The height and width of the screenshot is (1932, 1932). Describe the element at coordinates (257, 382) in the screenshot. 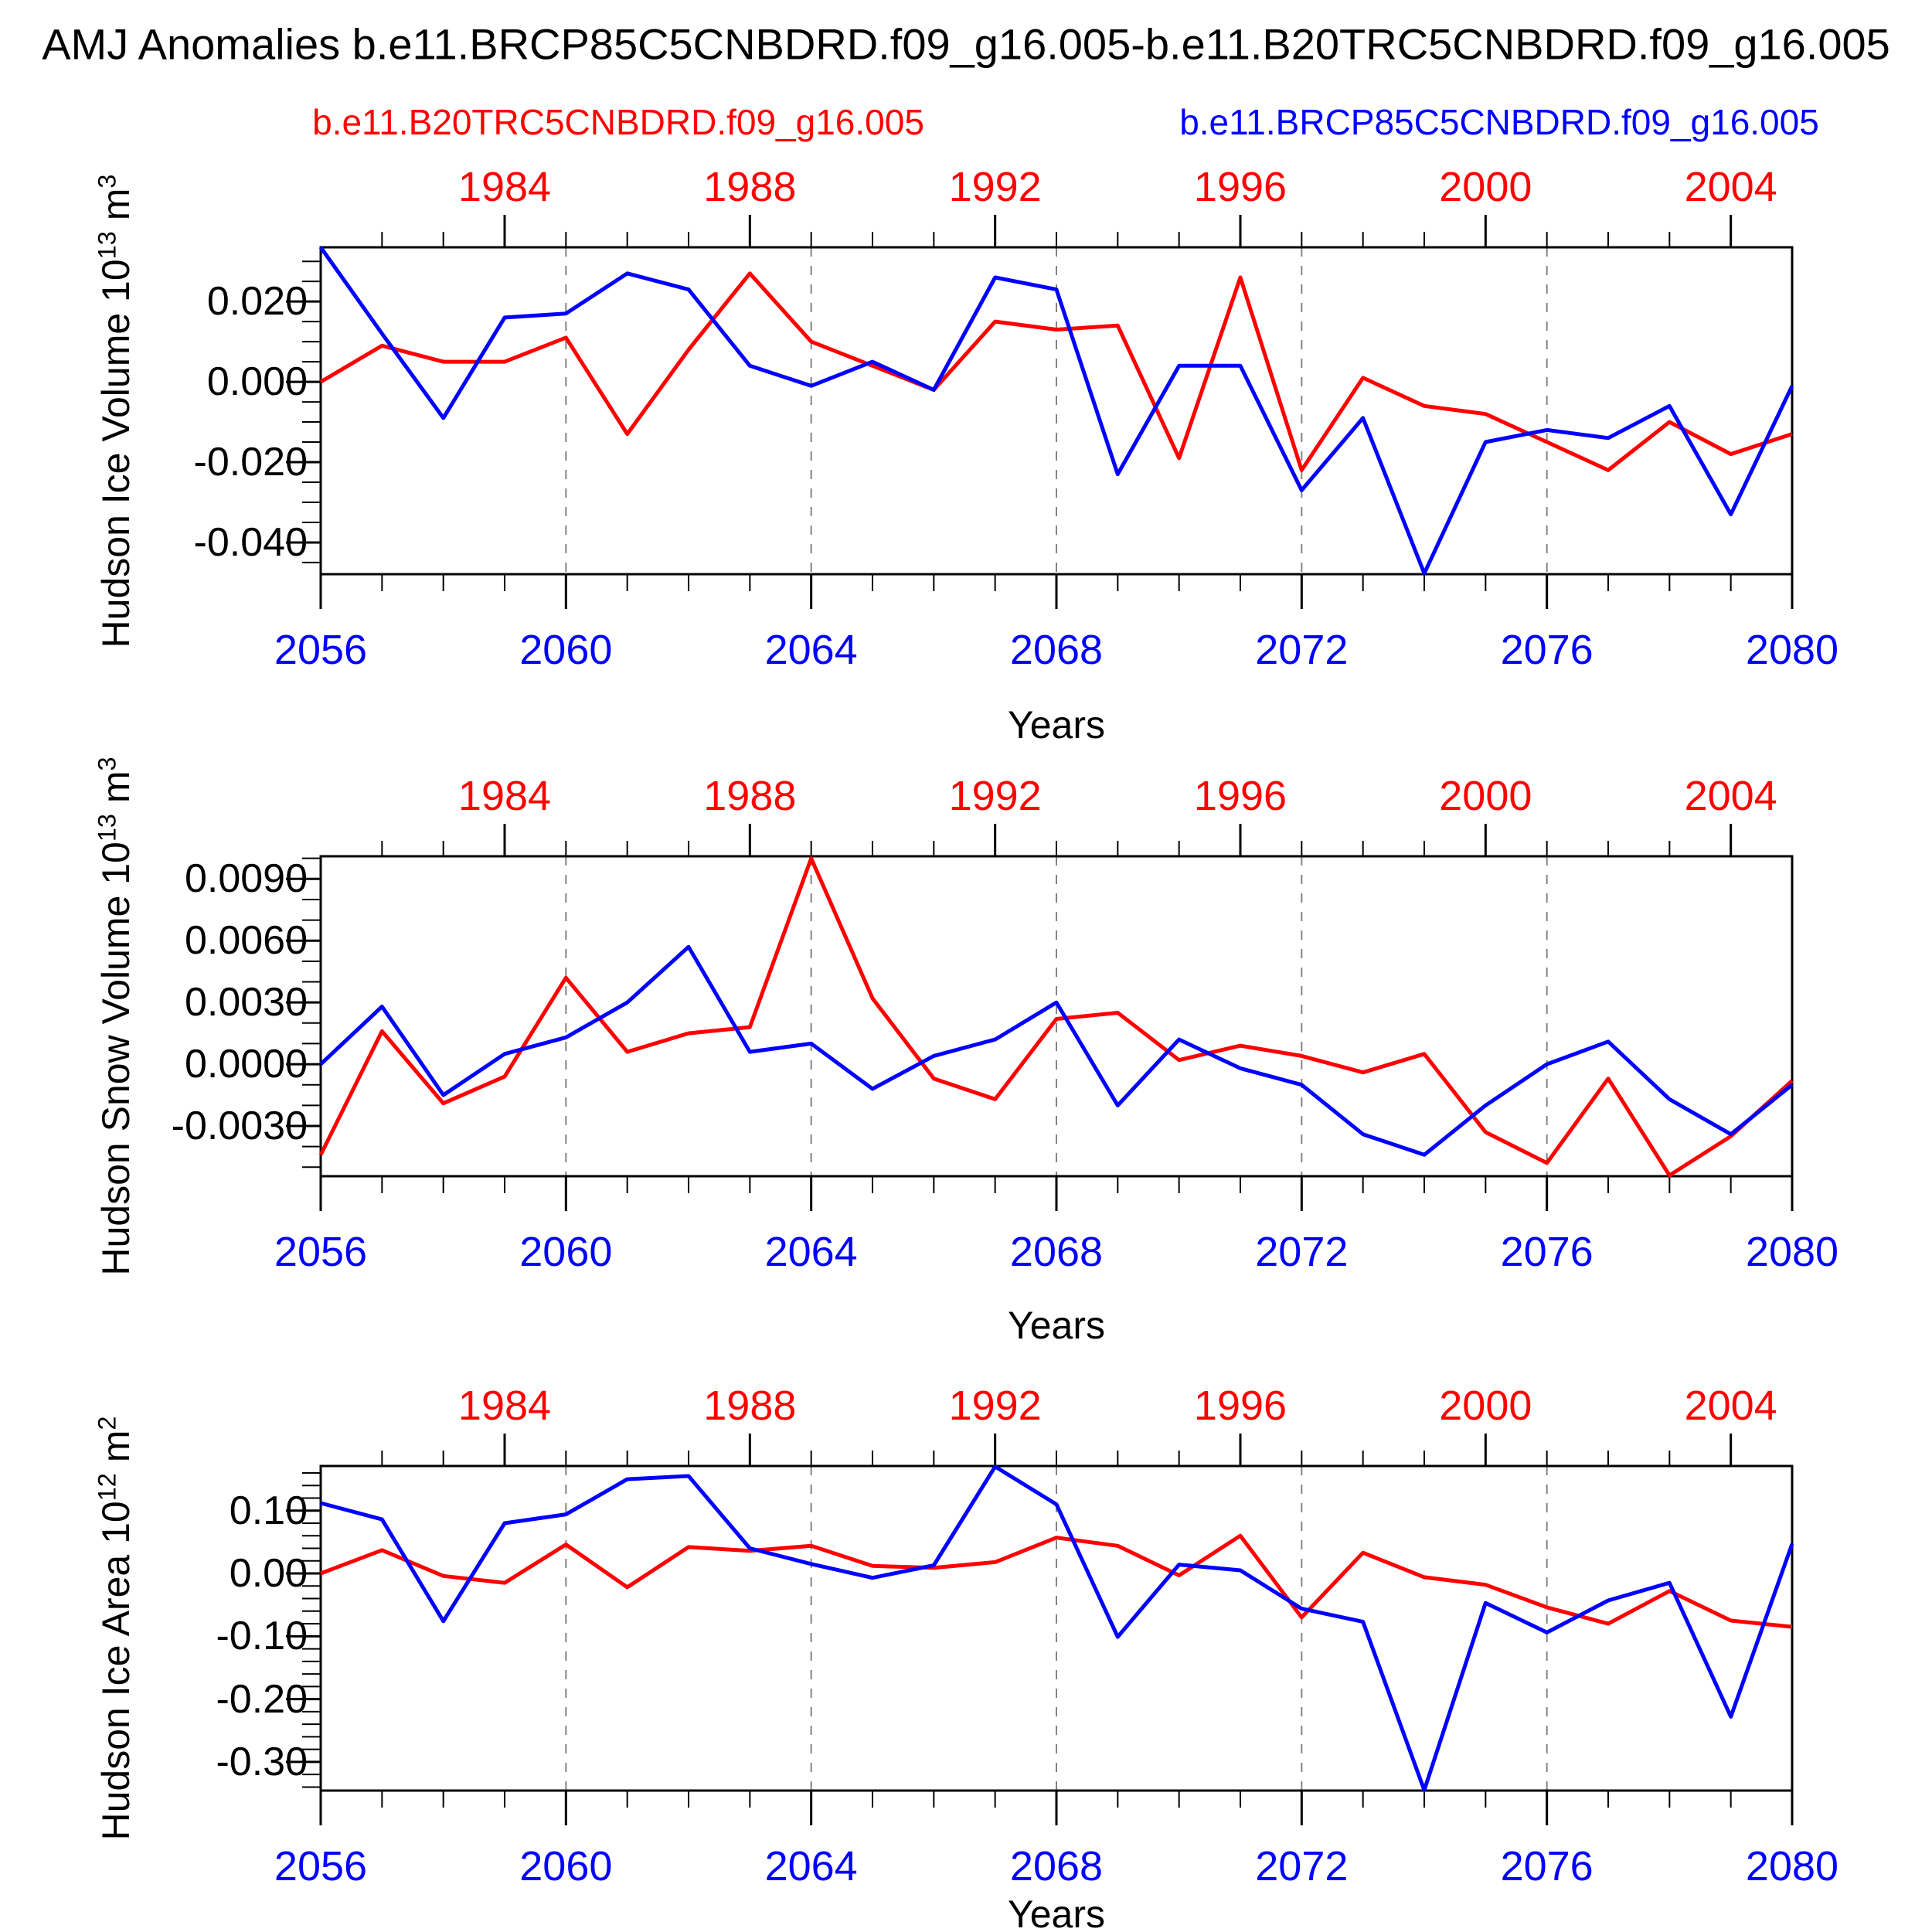

I see `y-tick-label: 0.000` at that location.